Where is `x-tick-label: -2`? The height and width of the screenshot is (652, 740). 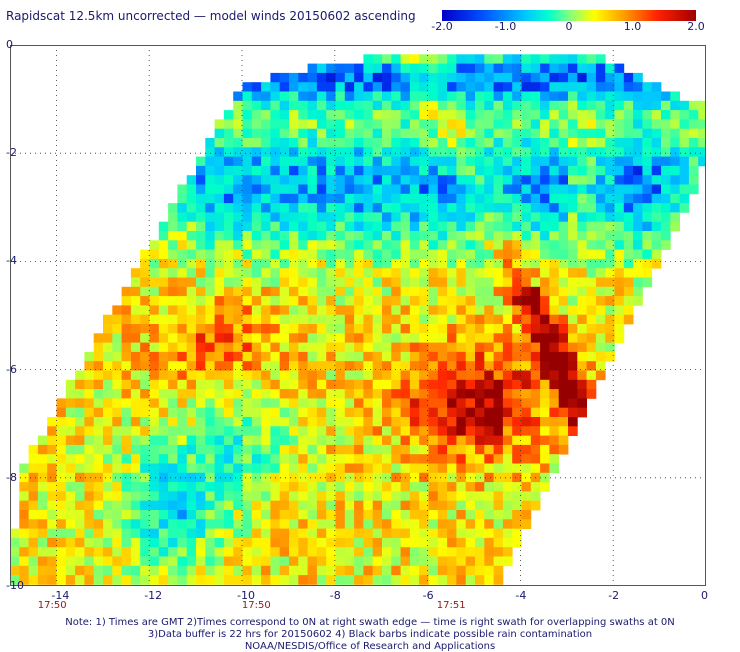 x-tick-label: -2 is located at coordinates (614, 595).